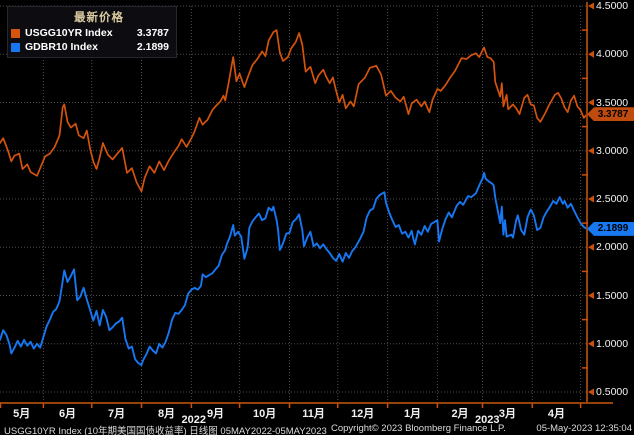 The width and height of the screenshot is (634, 435). What do you see at coordinates (363, 414) in the screenshot?
I see `x-axis-month-label: 12月` at bounding box center [363, 414].